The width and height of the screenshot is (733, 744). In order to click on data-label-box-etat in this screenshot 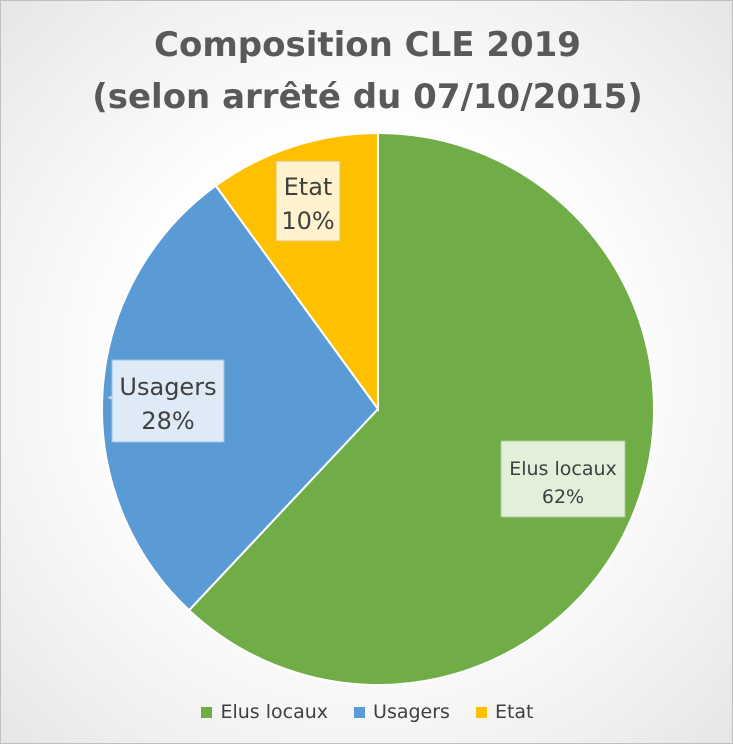, I will do `click(308, 201)`.